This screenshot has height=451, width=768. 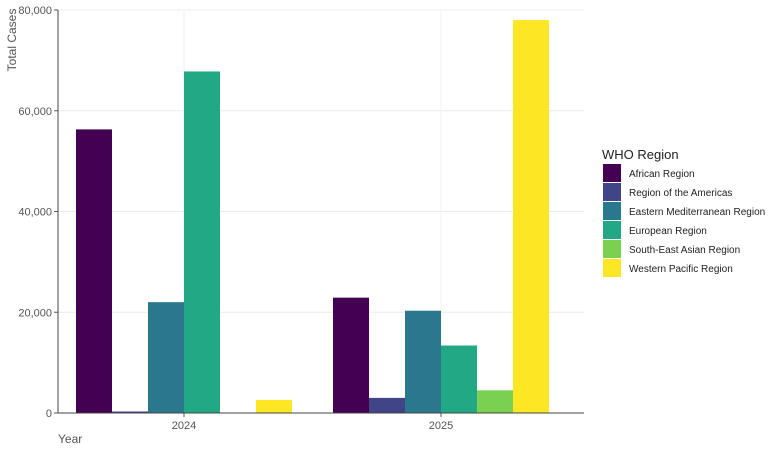 I want to click on legend-label: African Region, so click(x=662, y=174).